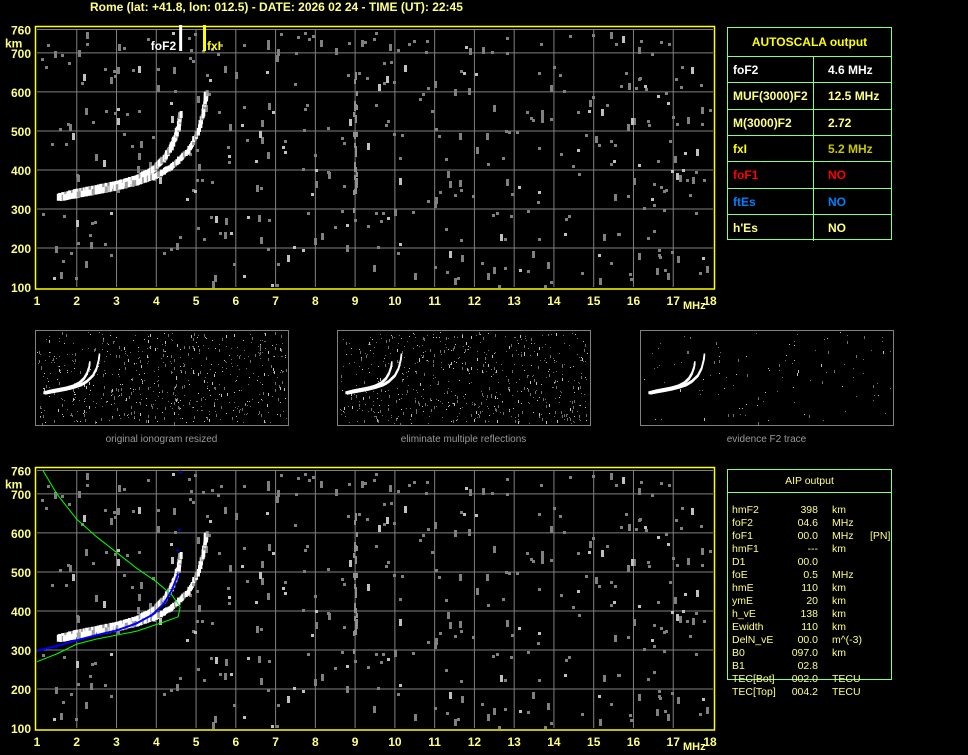 This screenshot has width=968, height=755. Describe the element at coordinates (156, 742) in the screenshot. I see `x-tick-label: 4` at that location.